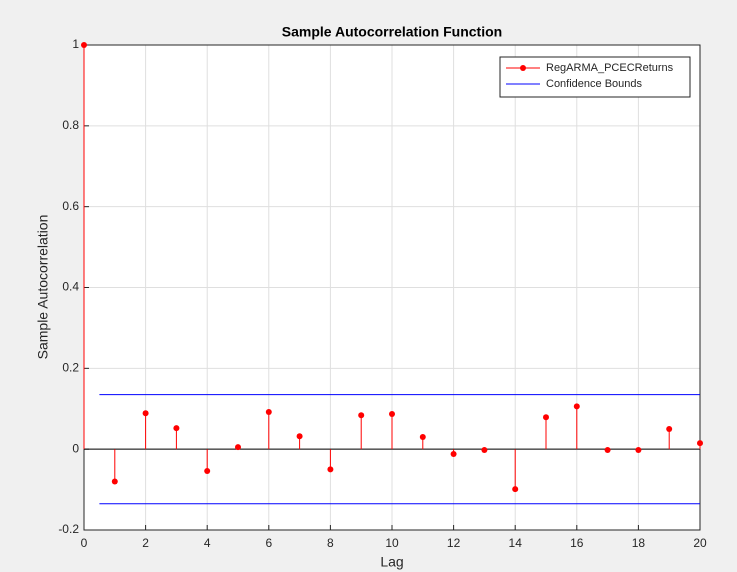  What do you see at coordinates (595, 77) in the screenshot?
I see `legend-box` at bounding box center [595, 77].